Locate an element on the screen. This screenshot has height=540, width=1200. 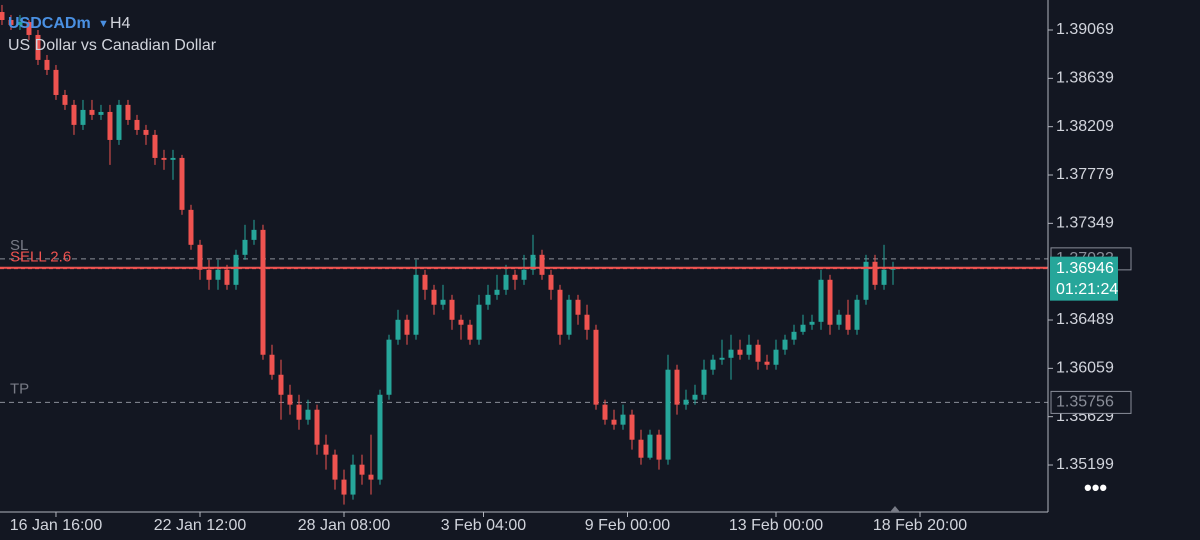
y-tick-label: 1.37349 is located at coordinates (1085, 223).